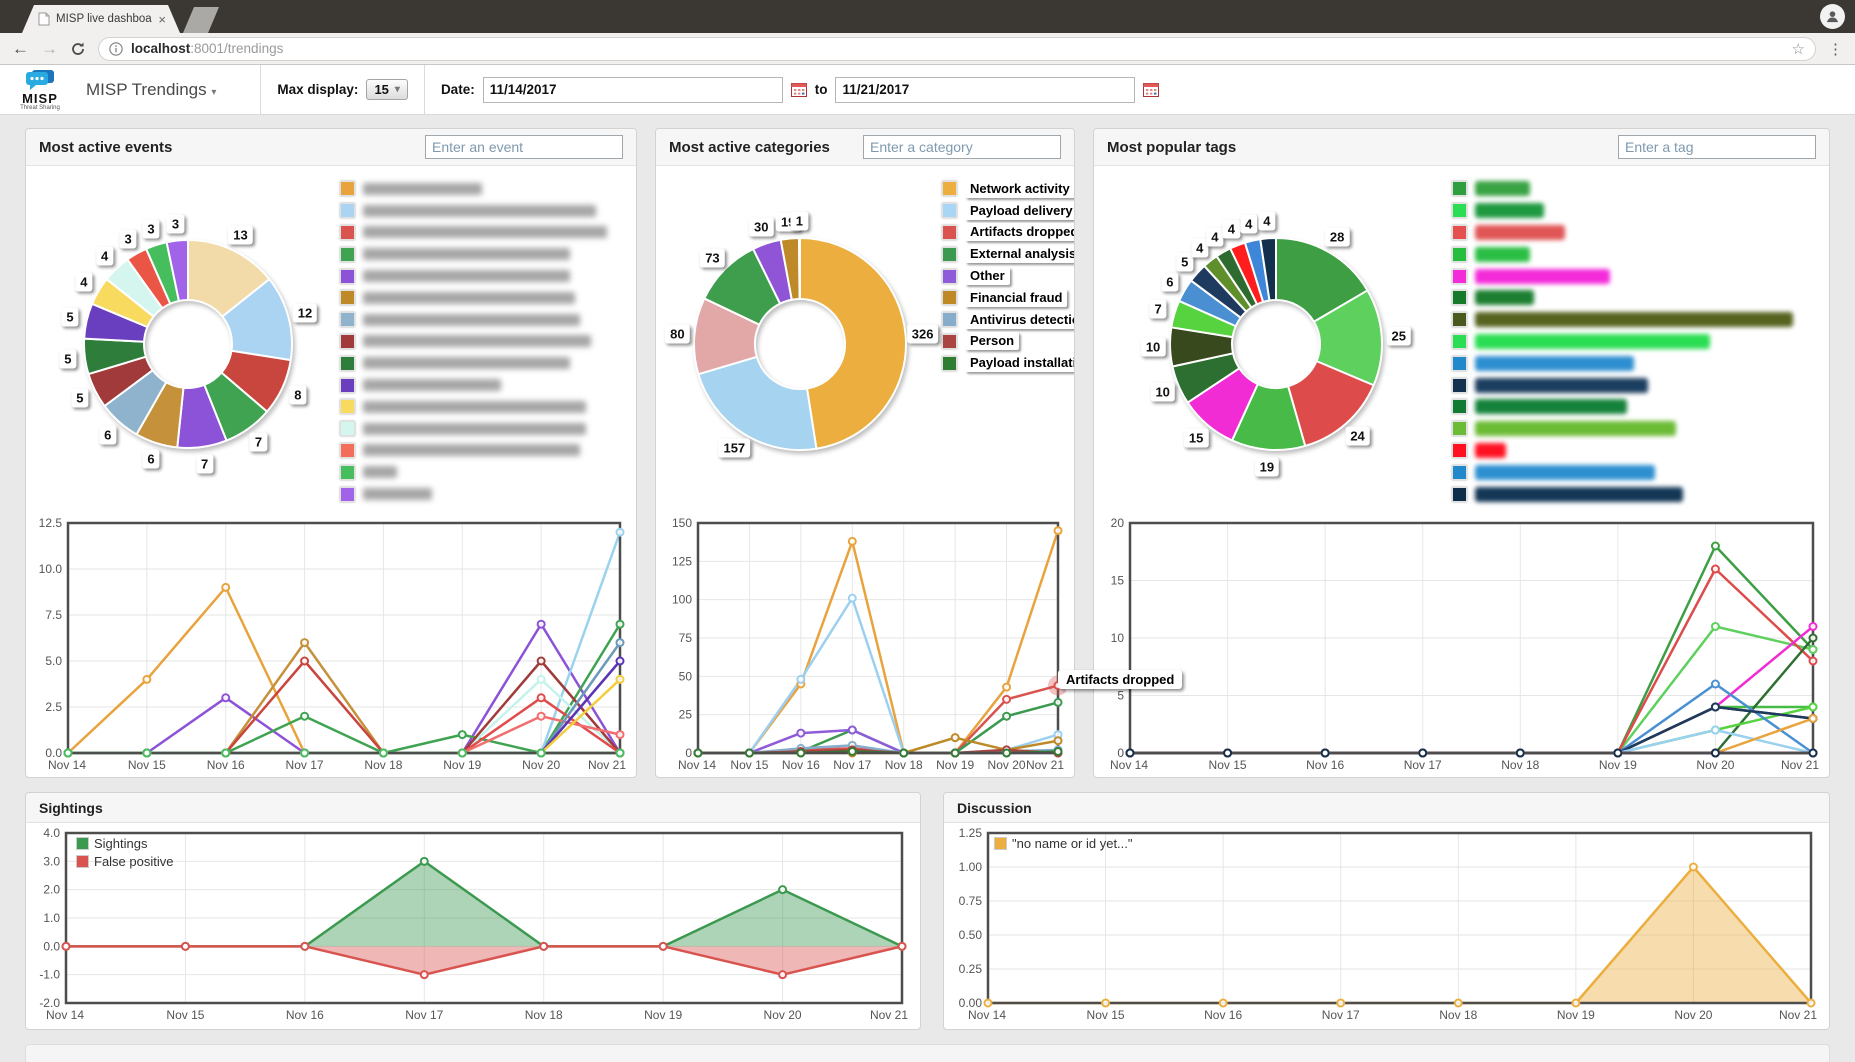 The image size is (1855, 1062). I want to click on date-from-input, so click(632, 89).